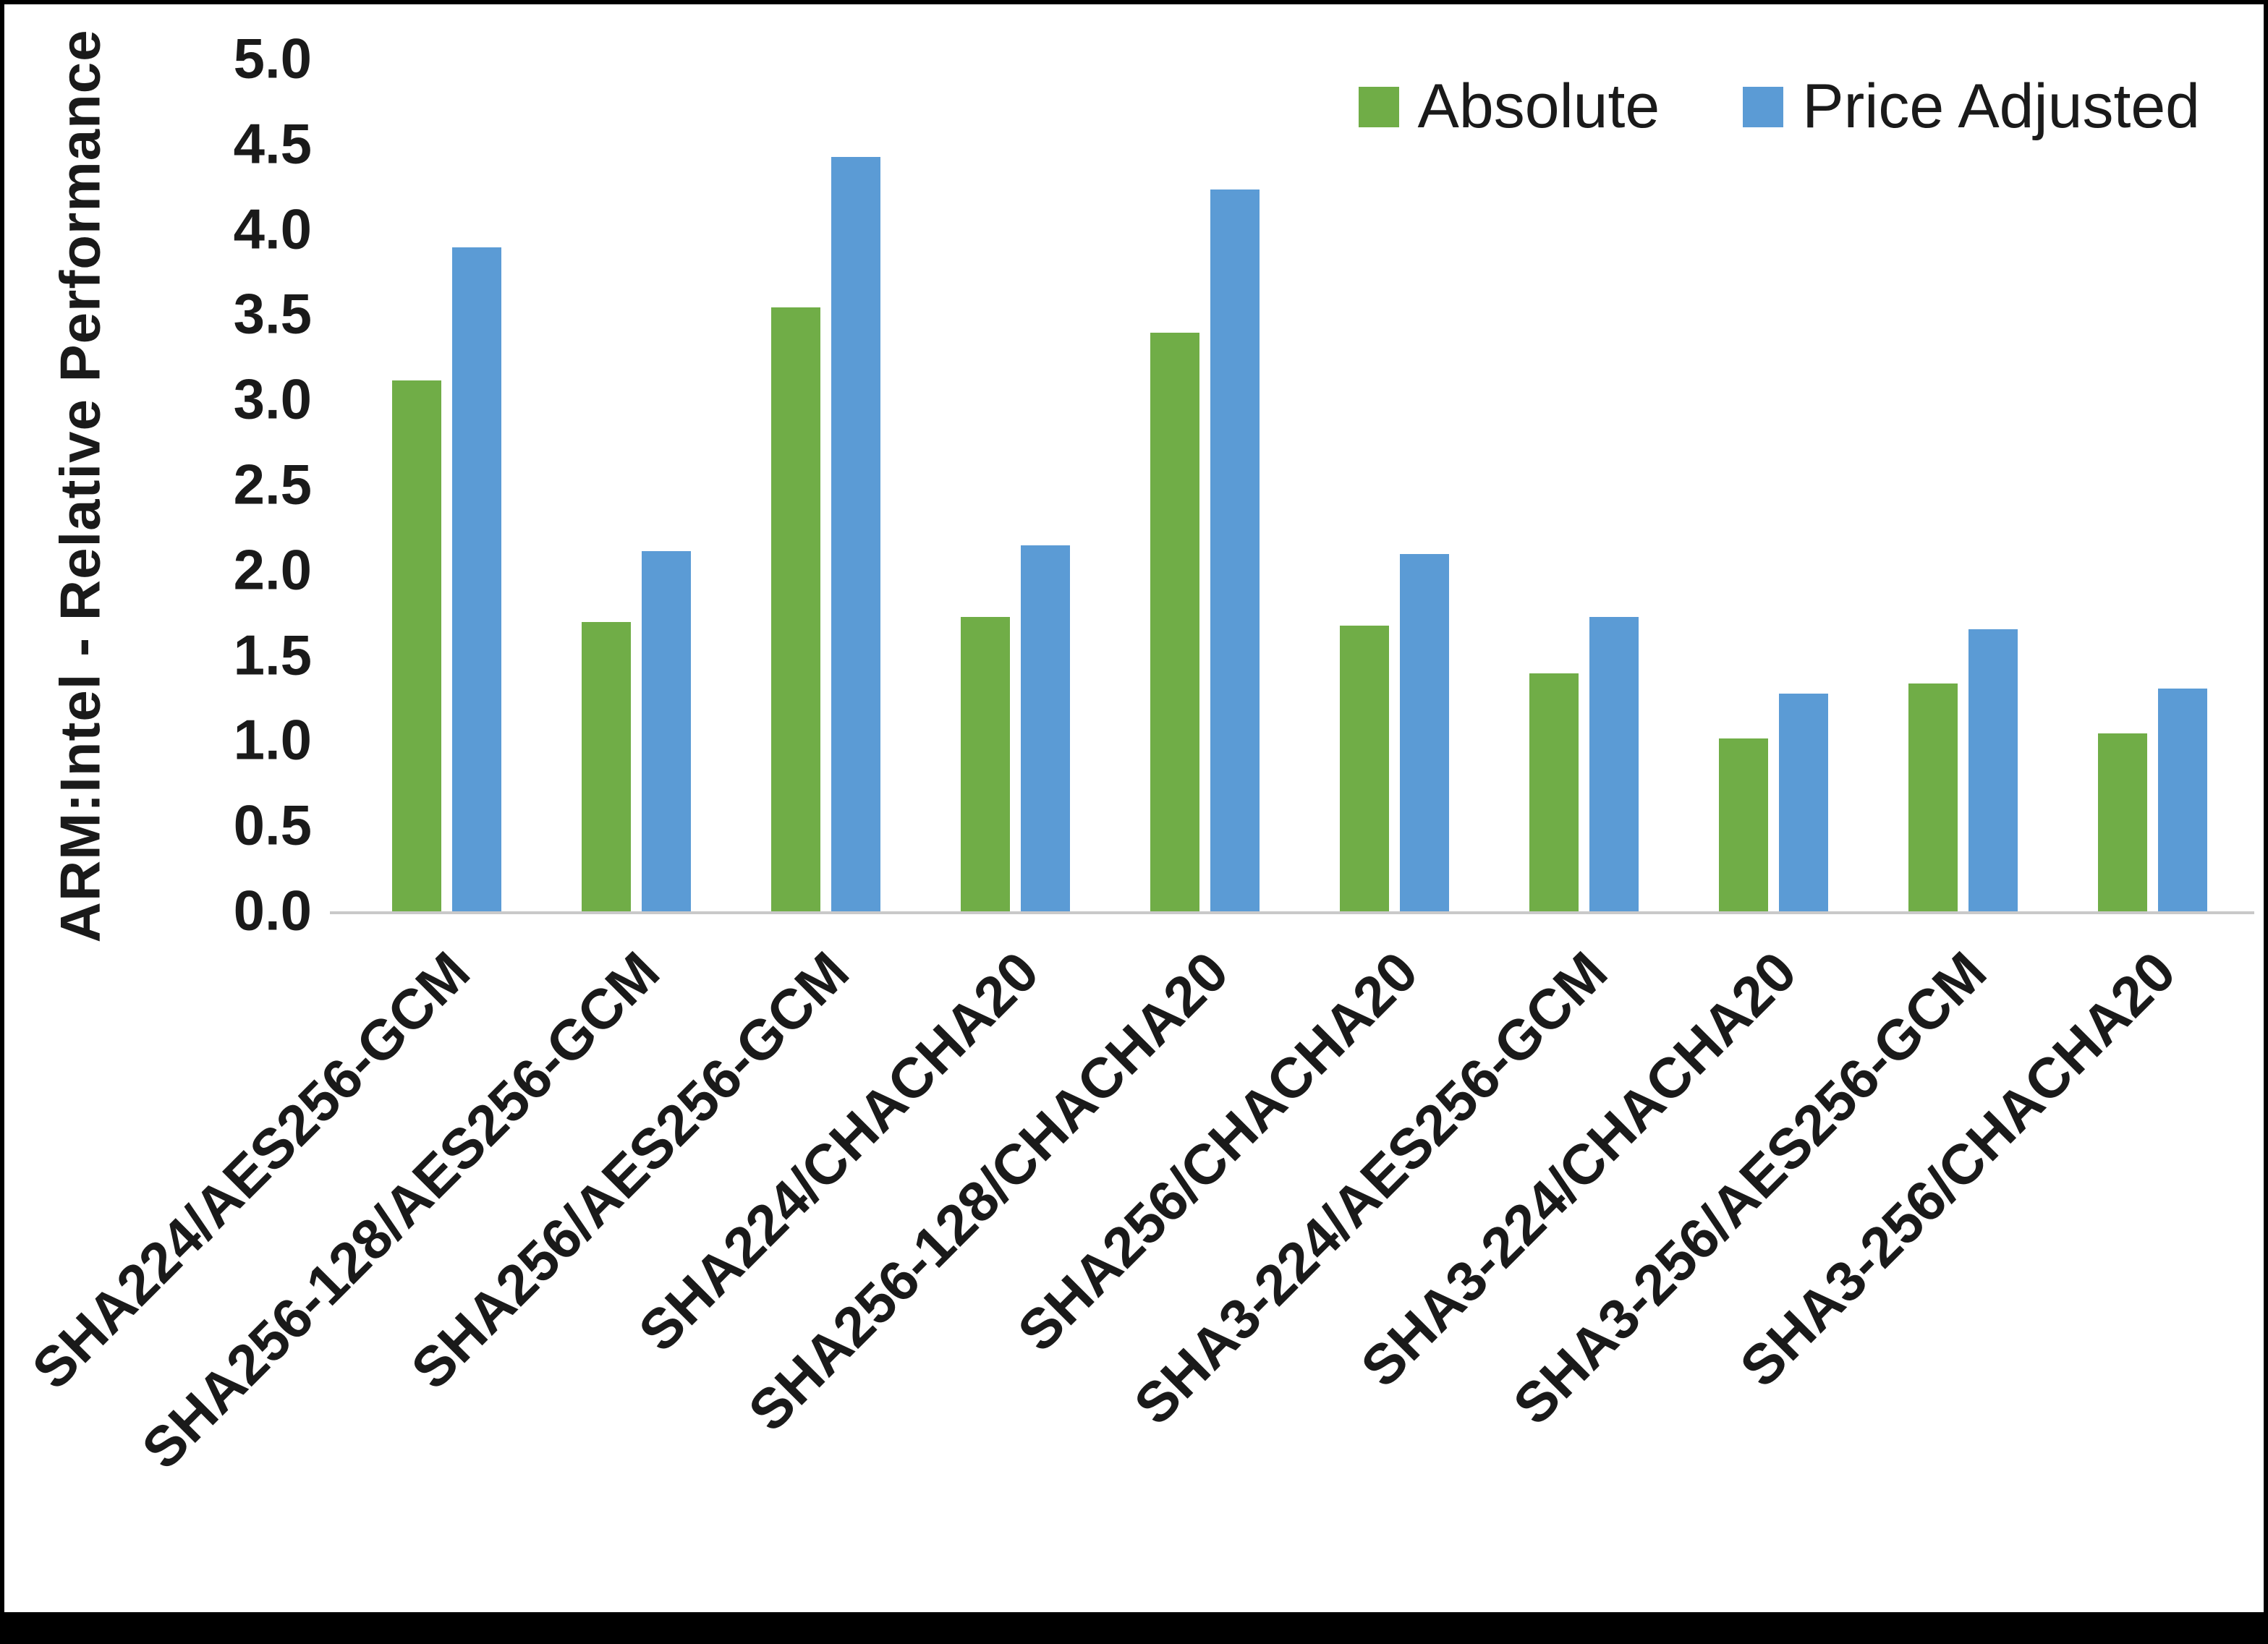 The height and width of the screenshot is (1644, 2268). Describe the element at coordinates (216, 484) in the screenshot. I see `y-axis-tick-labels: 5.0 4.5 4.0 3.5 3.0 2.5 2.0 1.5 1.0 0.5 0.0` at that location.